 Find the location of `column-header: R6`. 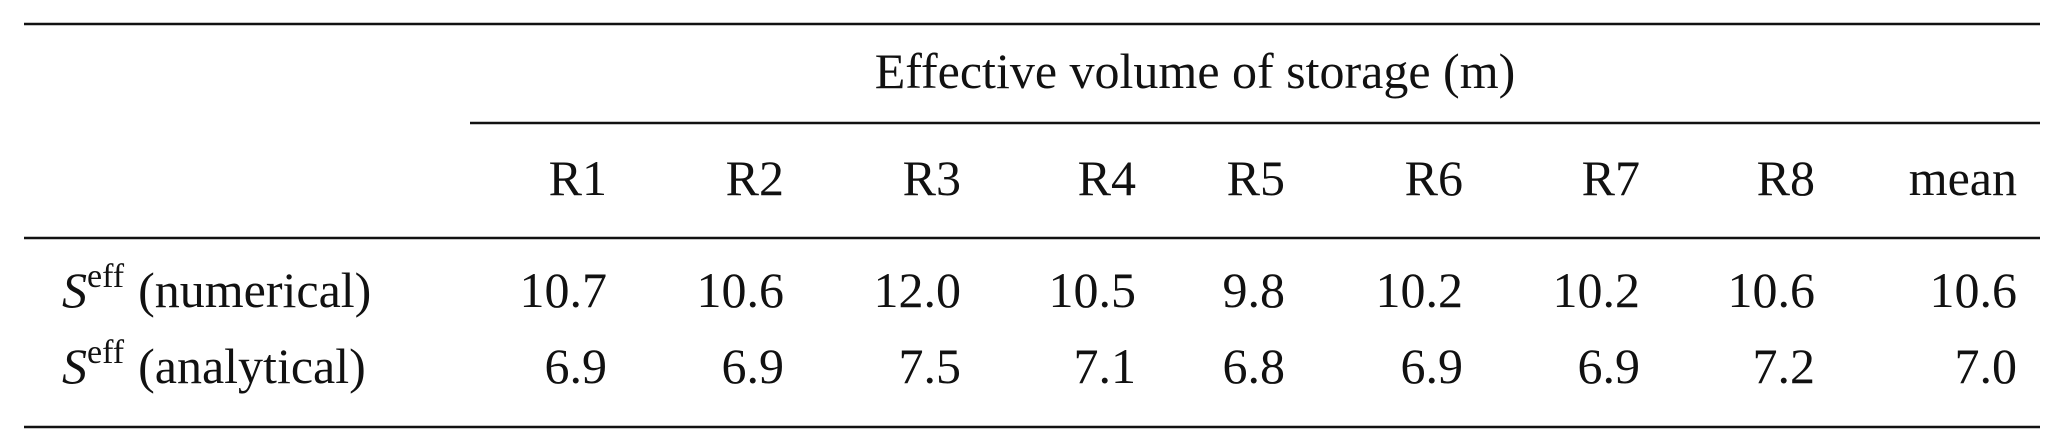

column-header: R6 is located at coordinates (1434, 178).